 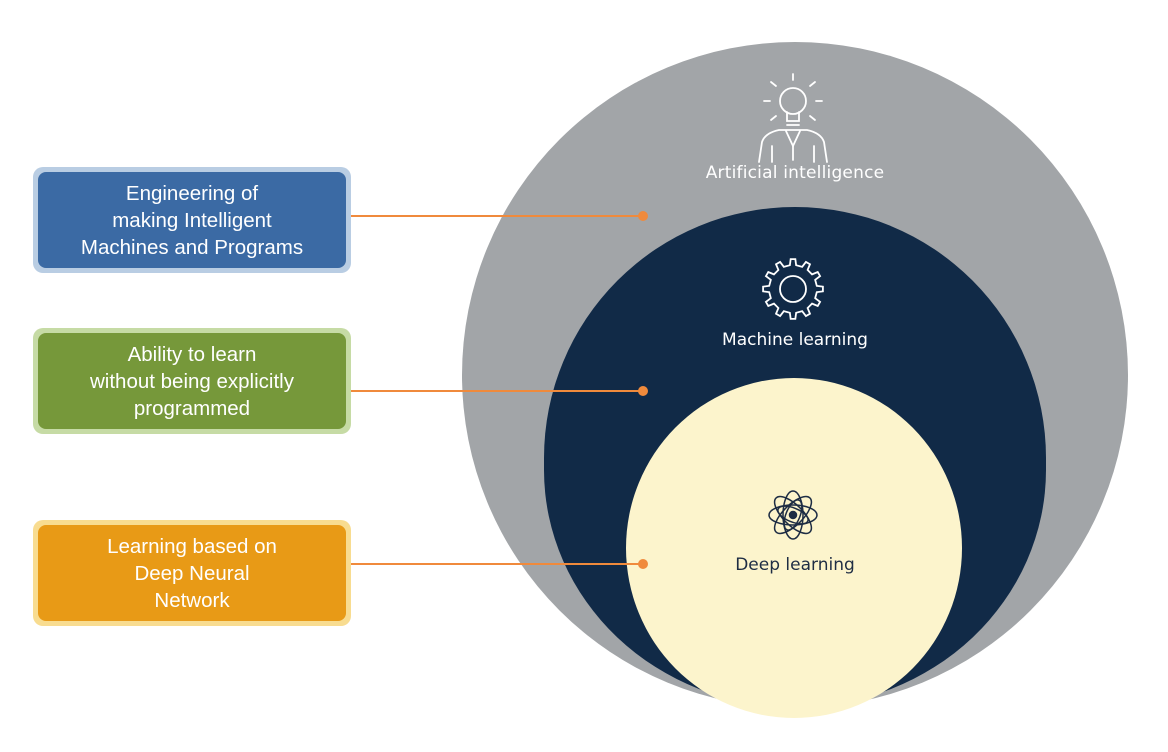 I want to click on neural-network-icon, so click(x=793, y=515).